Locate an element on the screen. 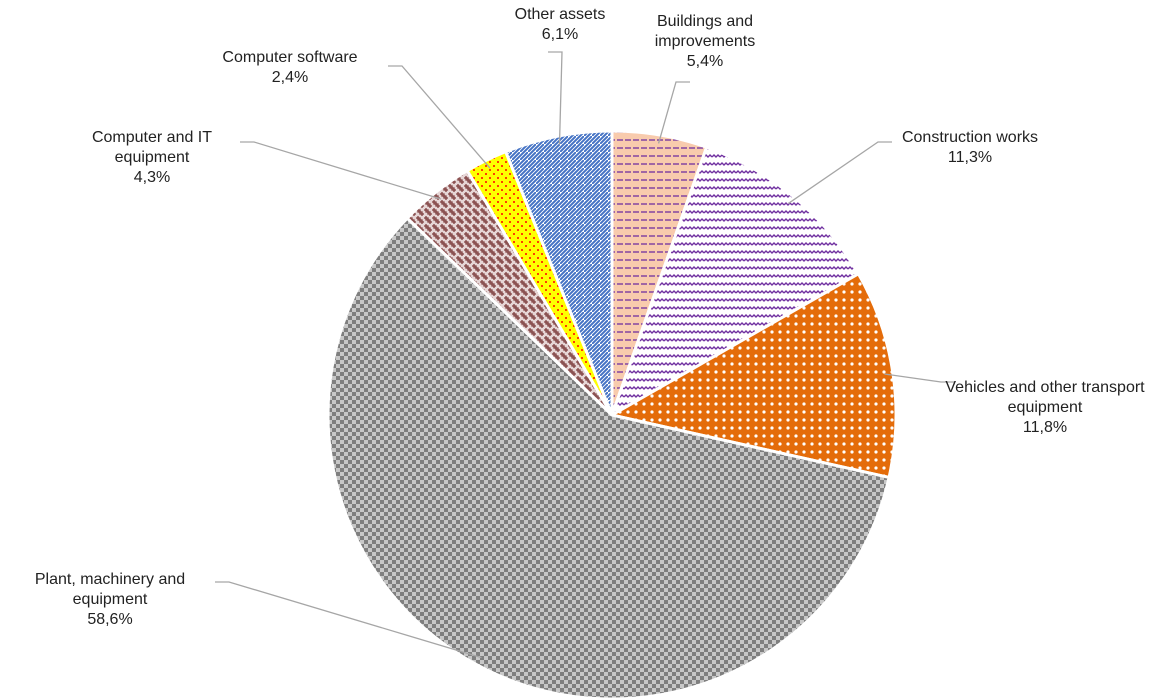 This screenshot has height=699, width=1155. category-label: Buildings and improvements is located at coordinates (705, 31).